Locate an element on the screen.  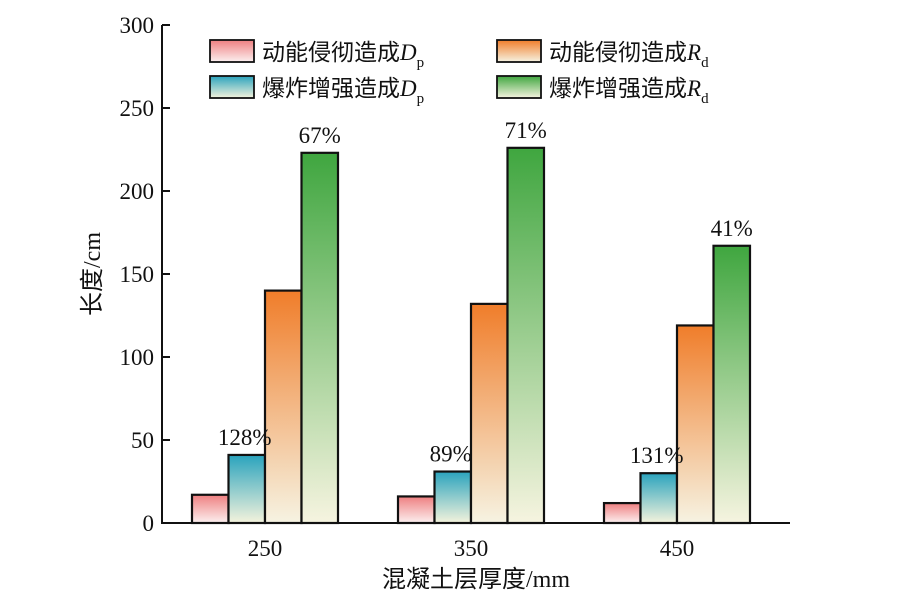
legend-item: 动能侵彻造成Dp is located at coordinates (316, 55).